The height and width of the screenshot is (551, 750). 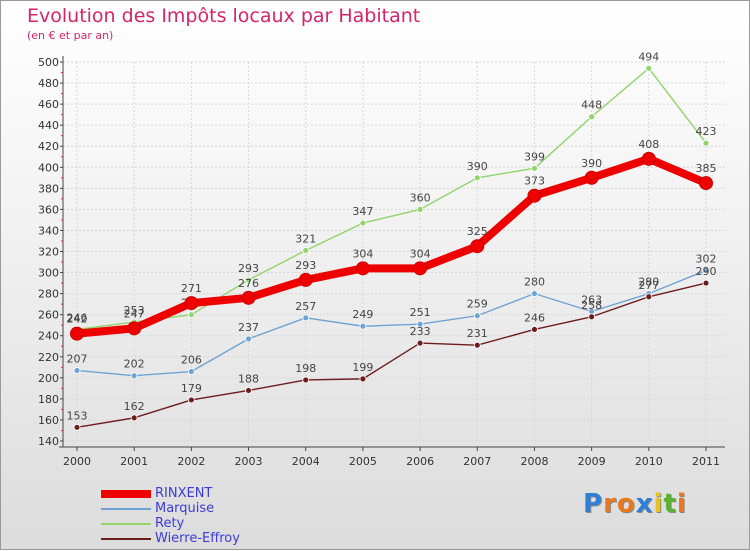 I want to click on x-tick-label: 2011, so click(x=706, y=461).